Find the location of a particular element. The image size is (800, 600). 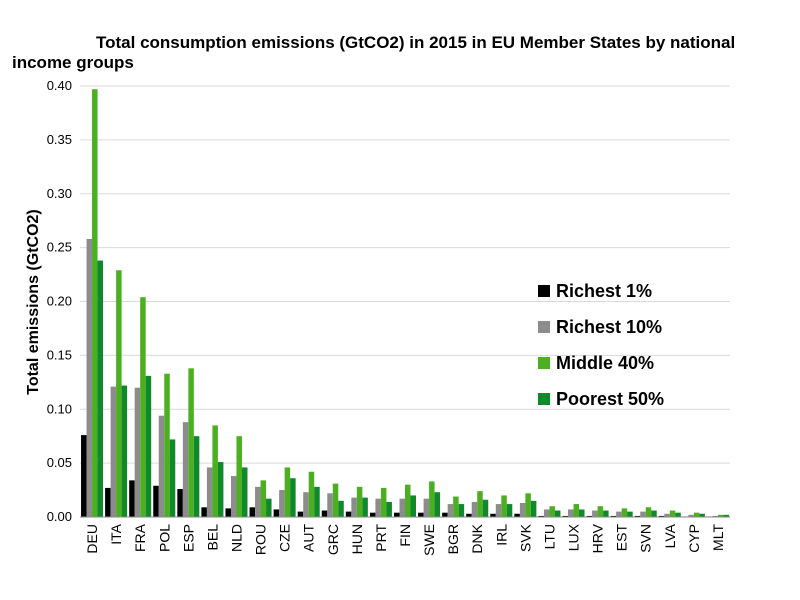

bar-lux-poorest-50- is located at coordinates (582, 513).